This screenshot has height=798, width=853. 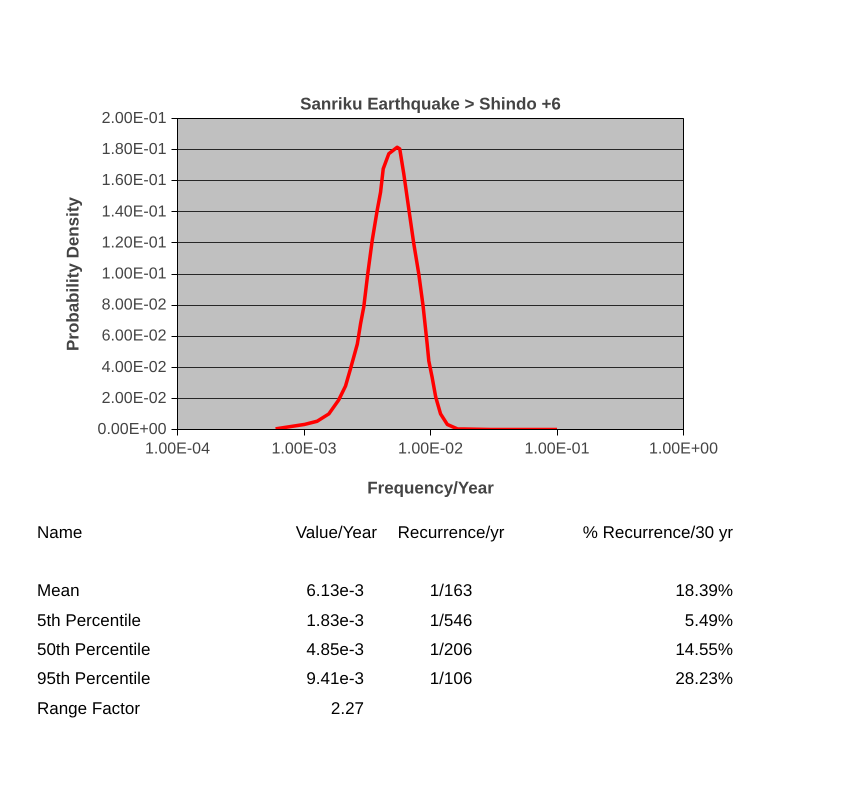 What do you see at coordinates (335, 621) in the screenshot?
I see `text: 1.83e-3` at bounding box center [335, 621].